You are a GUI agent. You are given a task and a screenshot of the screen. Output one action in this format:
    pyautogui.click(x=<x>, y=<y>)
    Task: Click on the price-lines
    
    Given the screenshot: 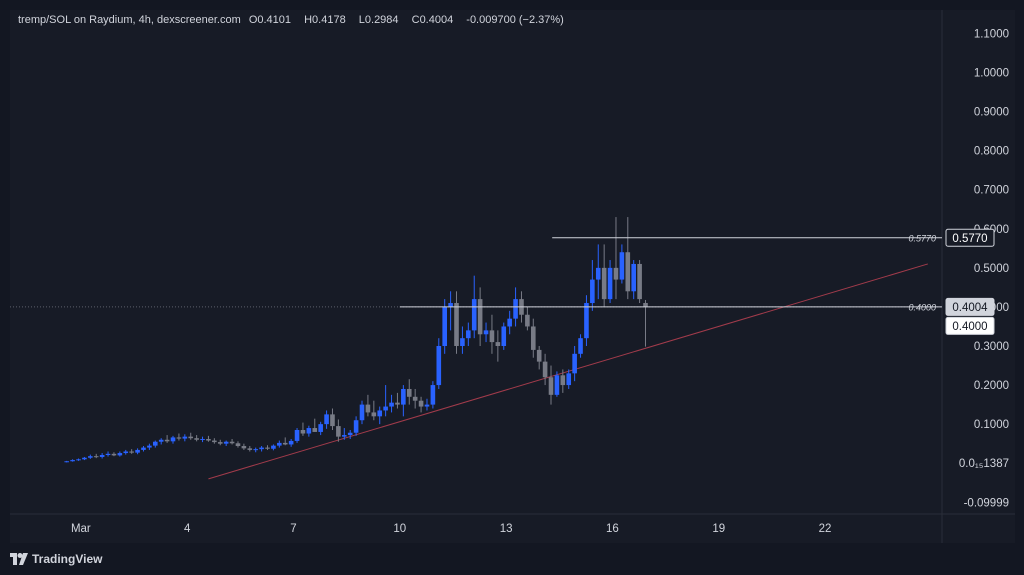 What is the action you would take?
    pyautogui.click(x=476, y=272)
    